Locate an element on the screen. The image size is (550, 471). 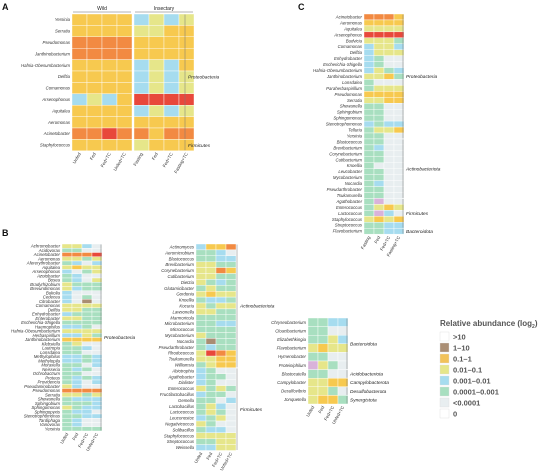
legend-title: Relative abundance (log2) is located at coordinates (489, 324).